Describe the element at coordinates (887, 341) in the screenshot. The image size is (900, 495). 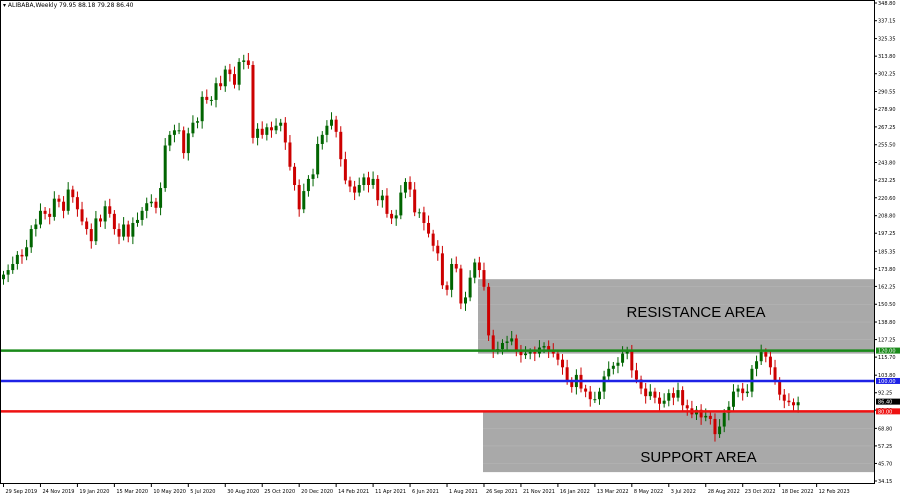
I see `y-tick-label: 127.25` at that location.